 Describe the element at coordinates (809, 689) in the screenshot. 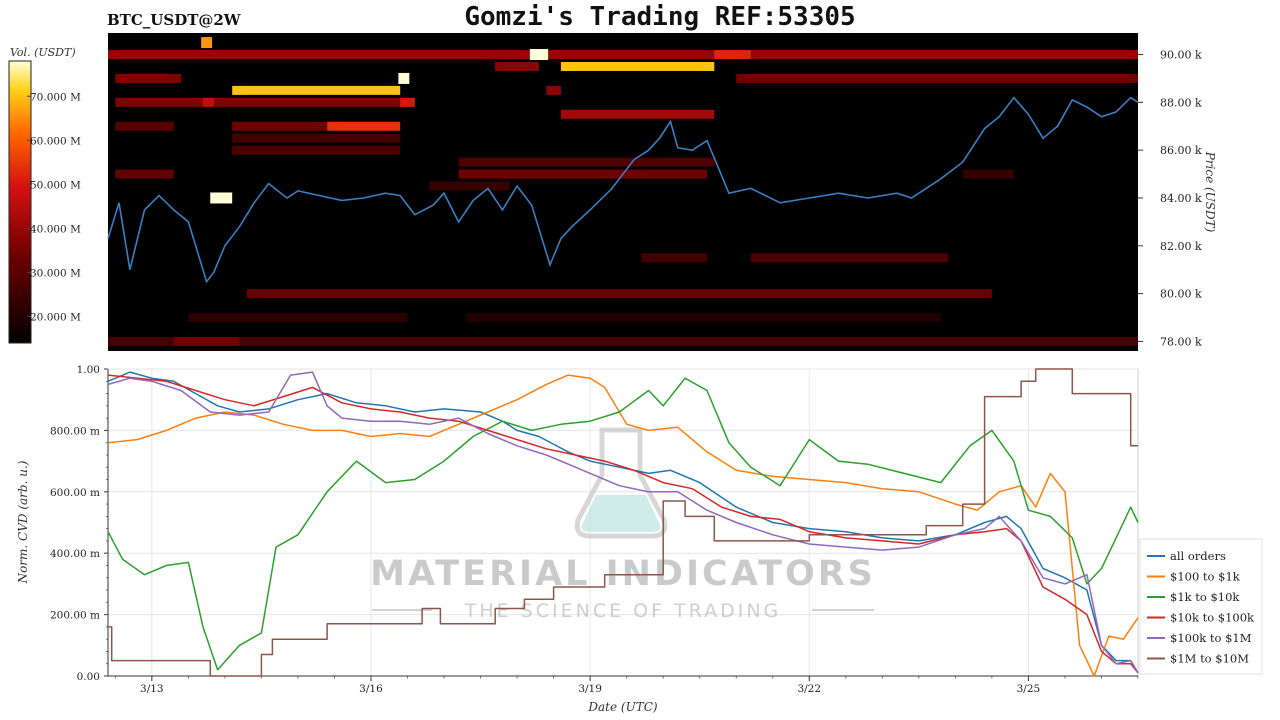

I see `cvd-x-tick-label: 3/22` at that location.